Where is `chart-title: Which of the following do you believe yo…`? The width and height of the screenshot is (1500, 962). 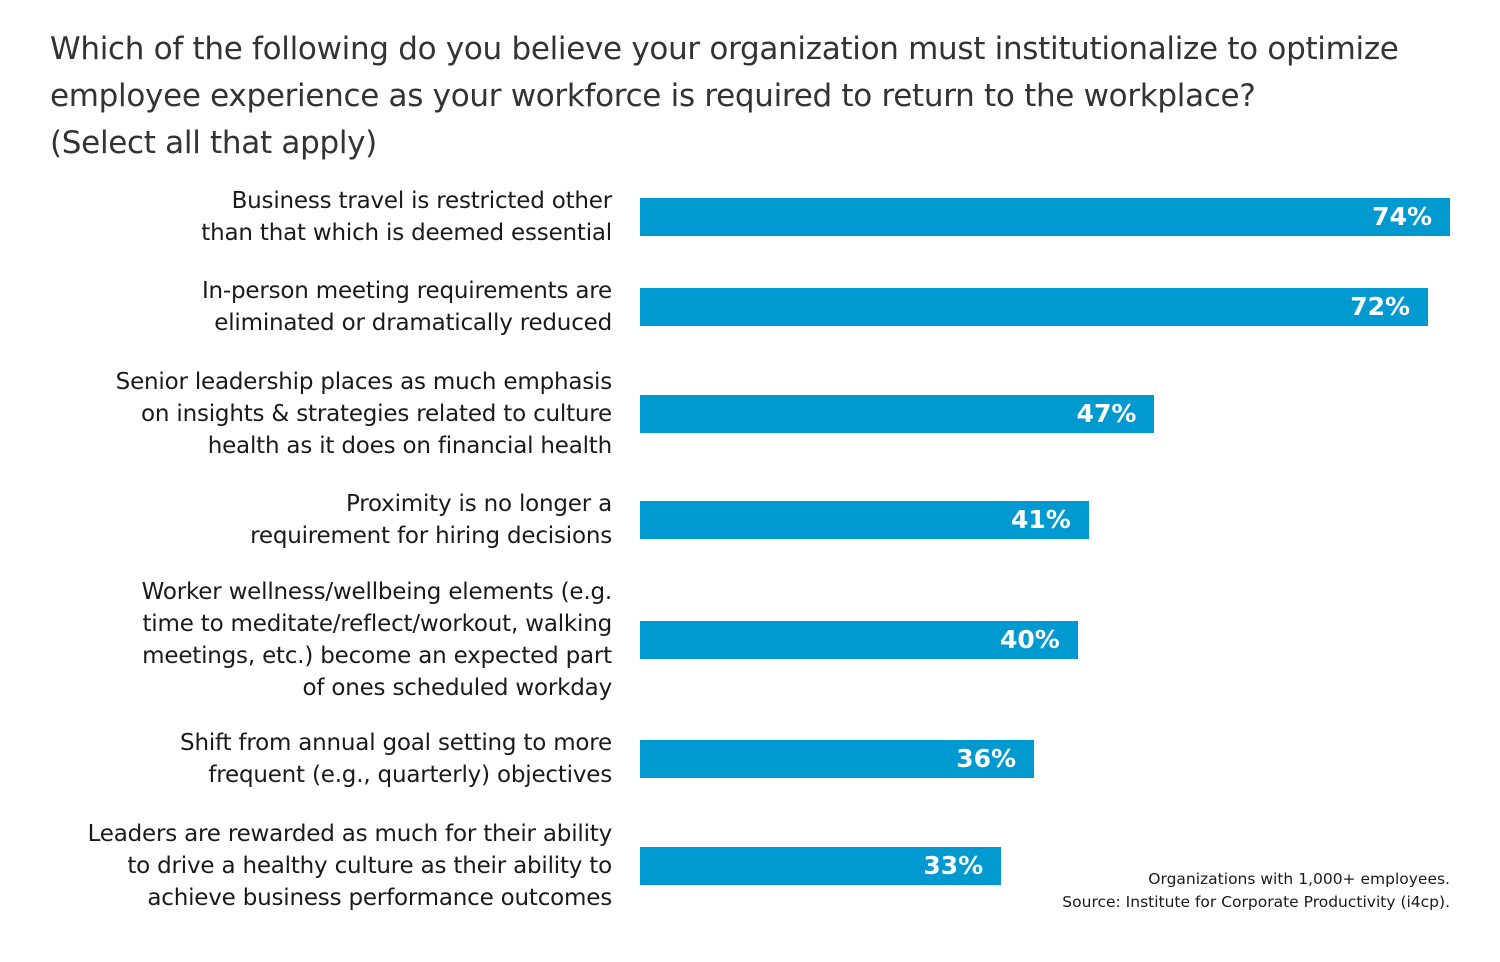
chart-title: Which of the following do you believe yo… is located at coordinates (724, 96).